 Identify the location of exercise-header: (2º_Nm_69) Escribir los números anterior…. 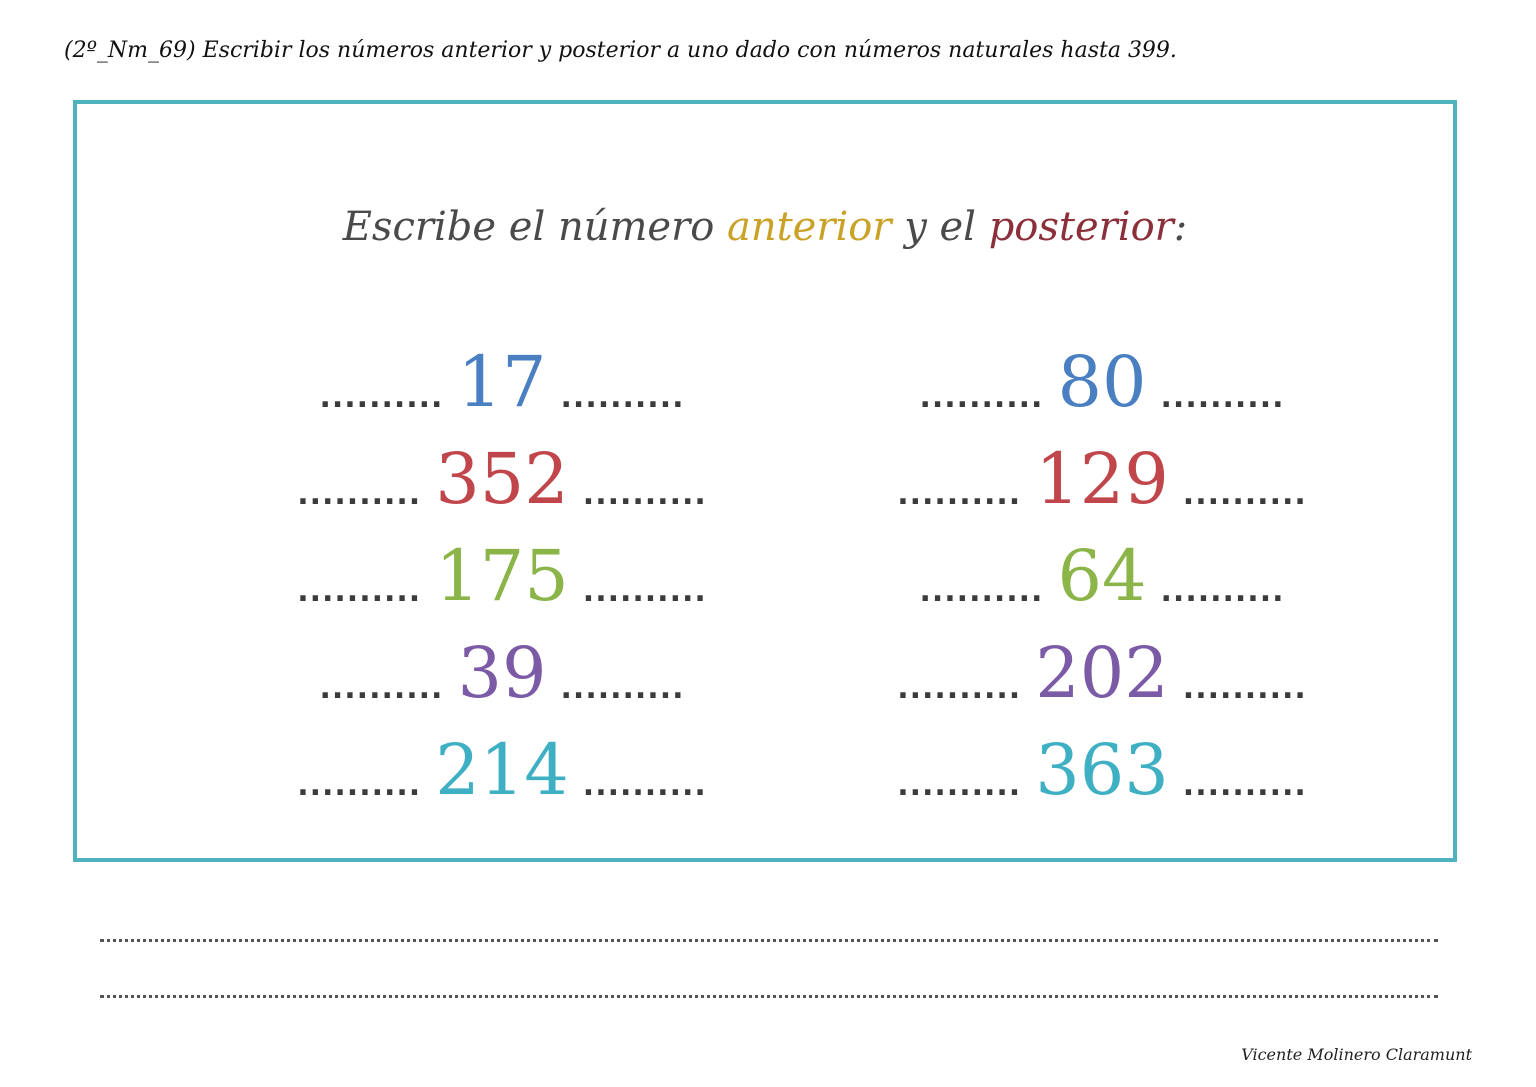
(620, 50).